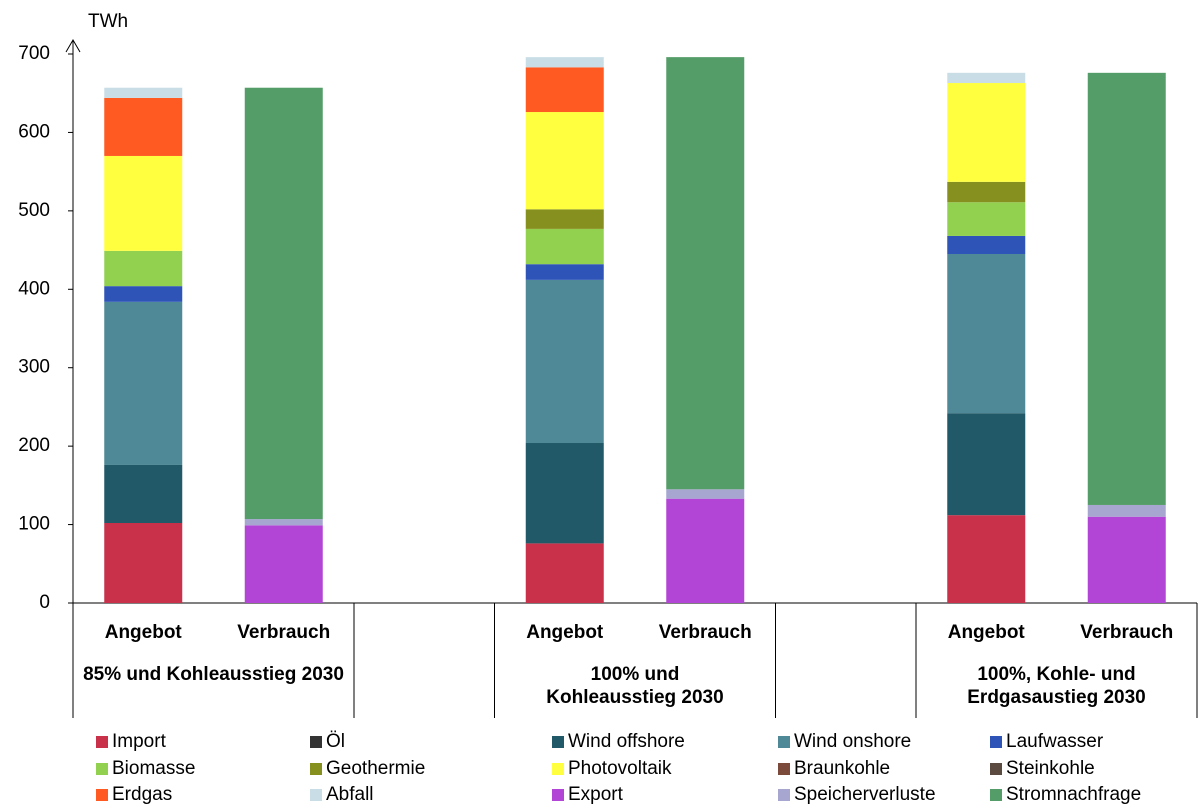 The height and width of the screenshot is (810, 1203). I want to click on legend-label: Braunkohle, so click(842, 768).